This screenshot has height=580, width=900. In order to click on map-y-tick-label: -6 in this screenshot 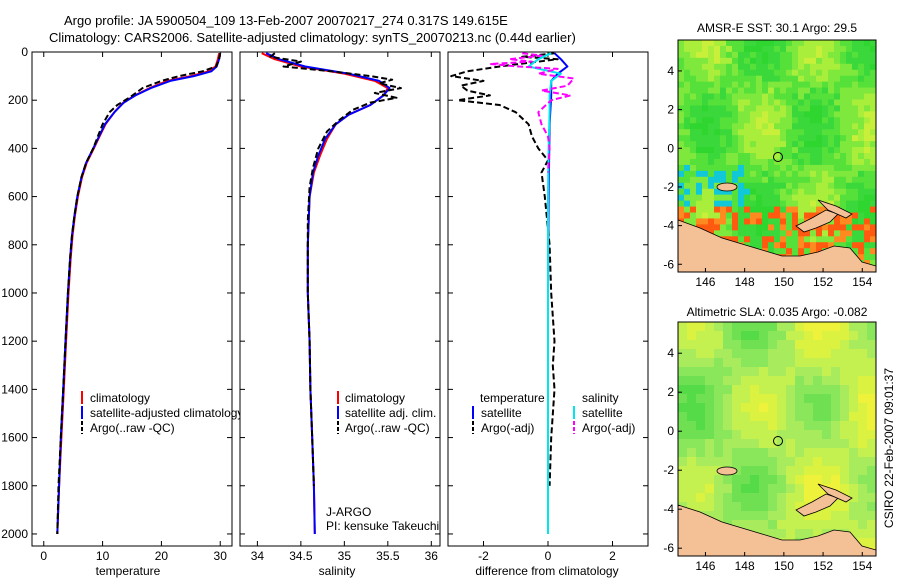, I will do `click(668, 264)`.